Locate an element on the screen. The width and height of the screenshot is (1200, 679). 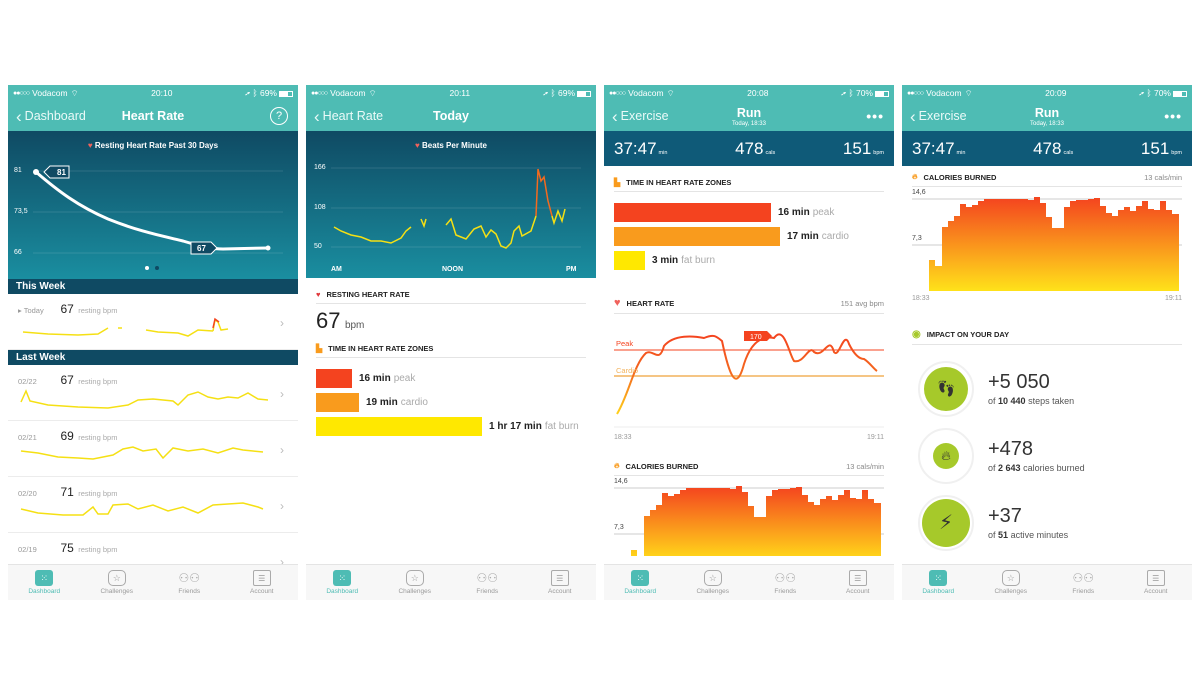
target-icon: ◉ is located at coordinates (916, 334).